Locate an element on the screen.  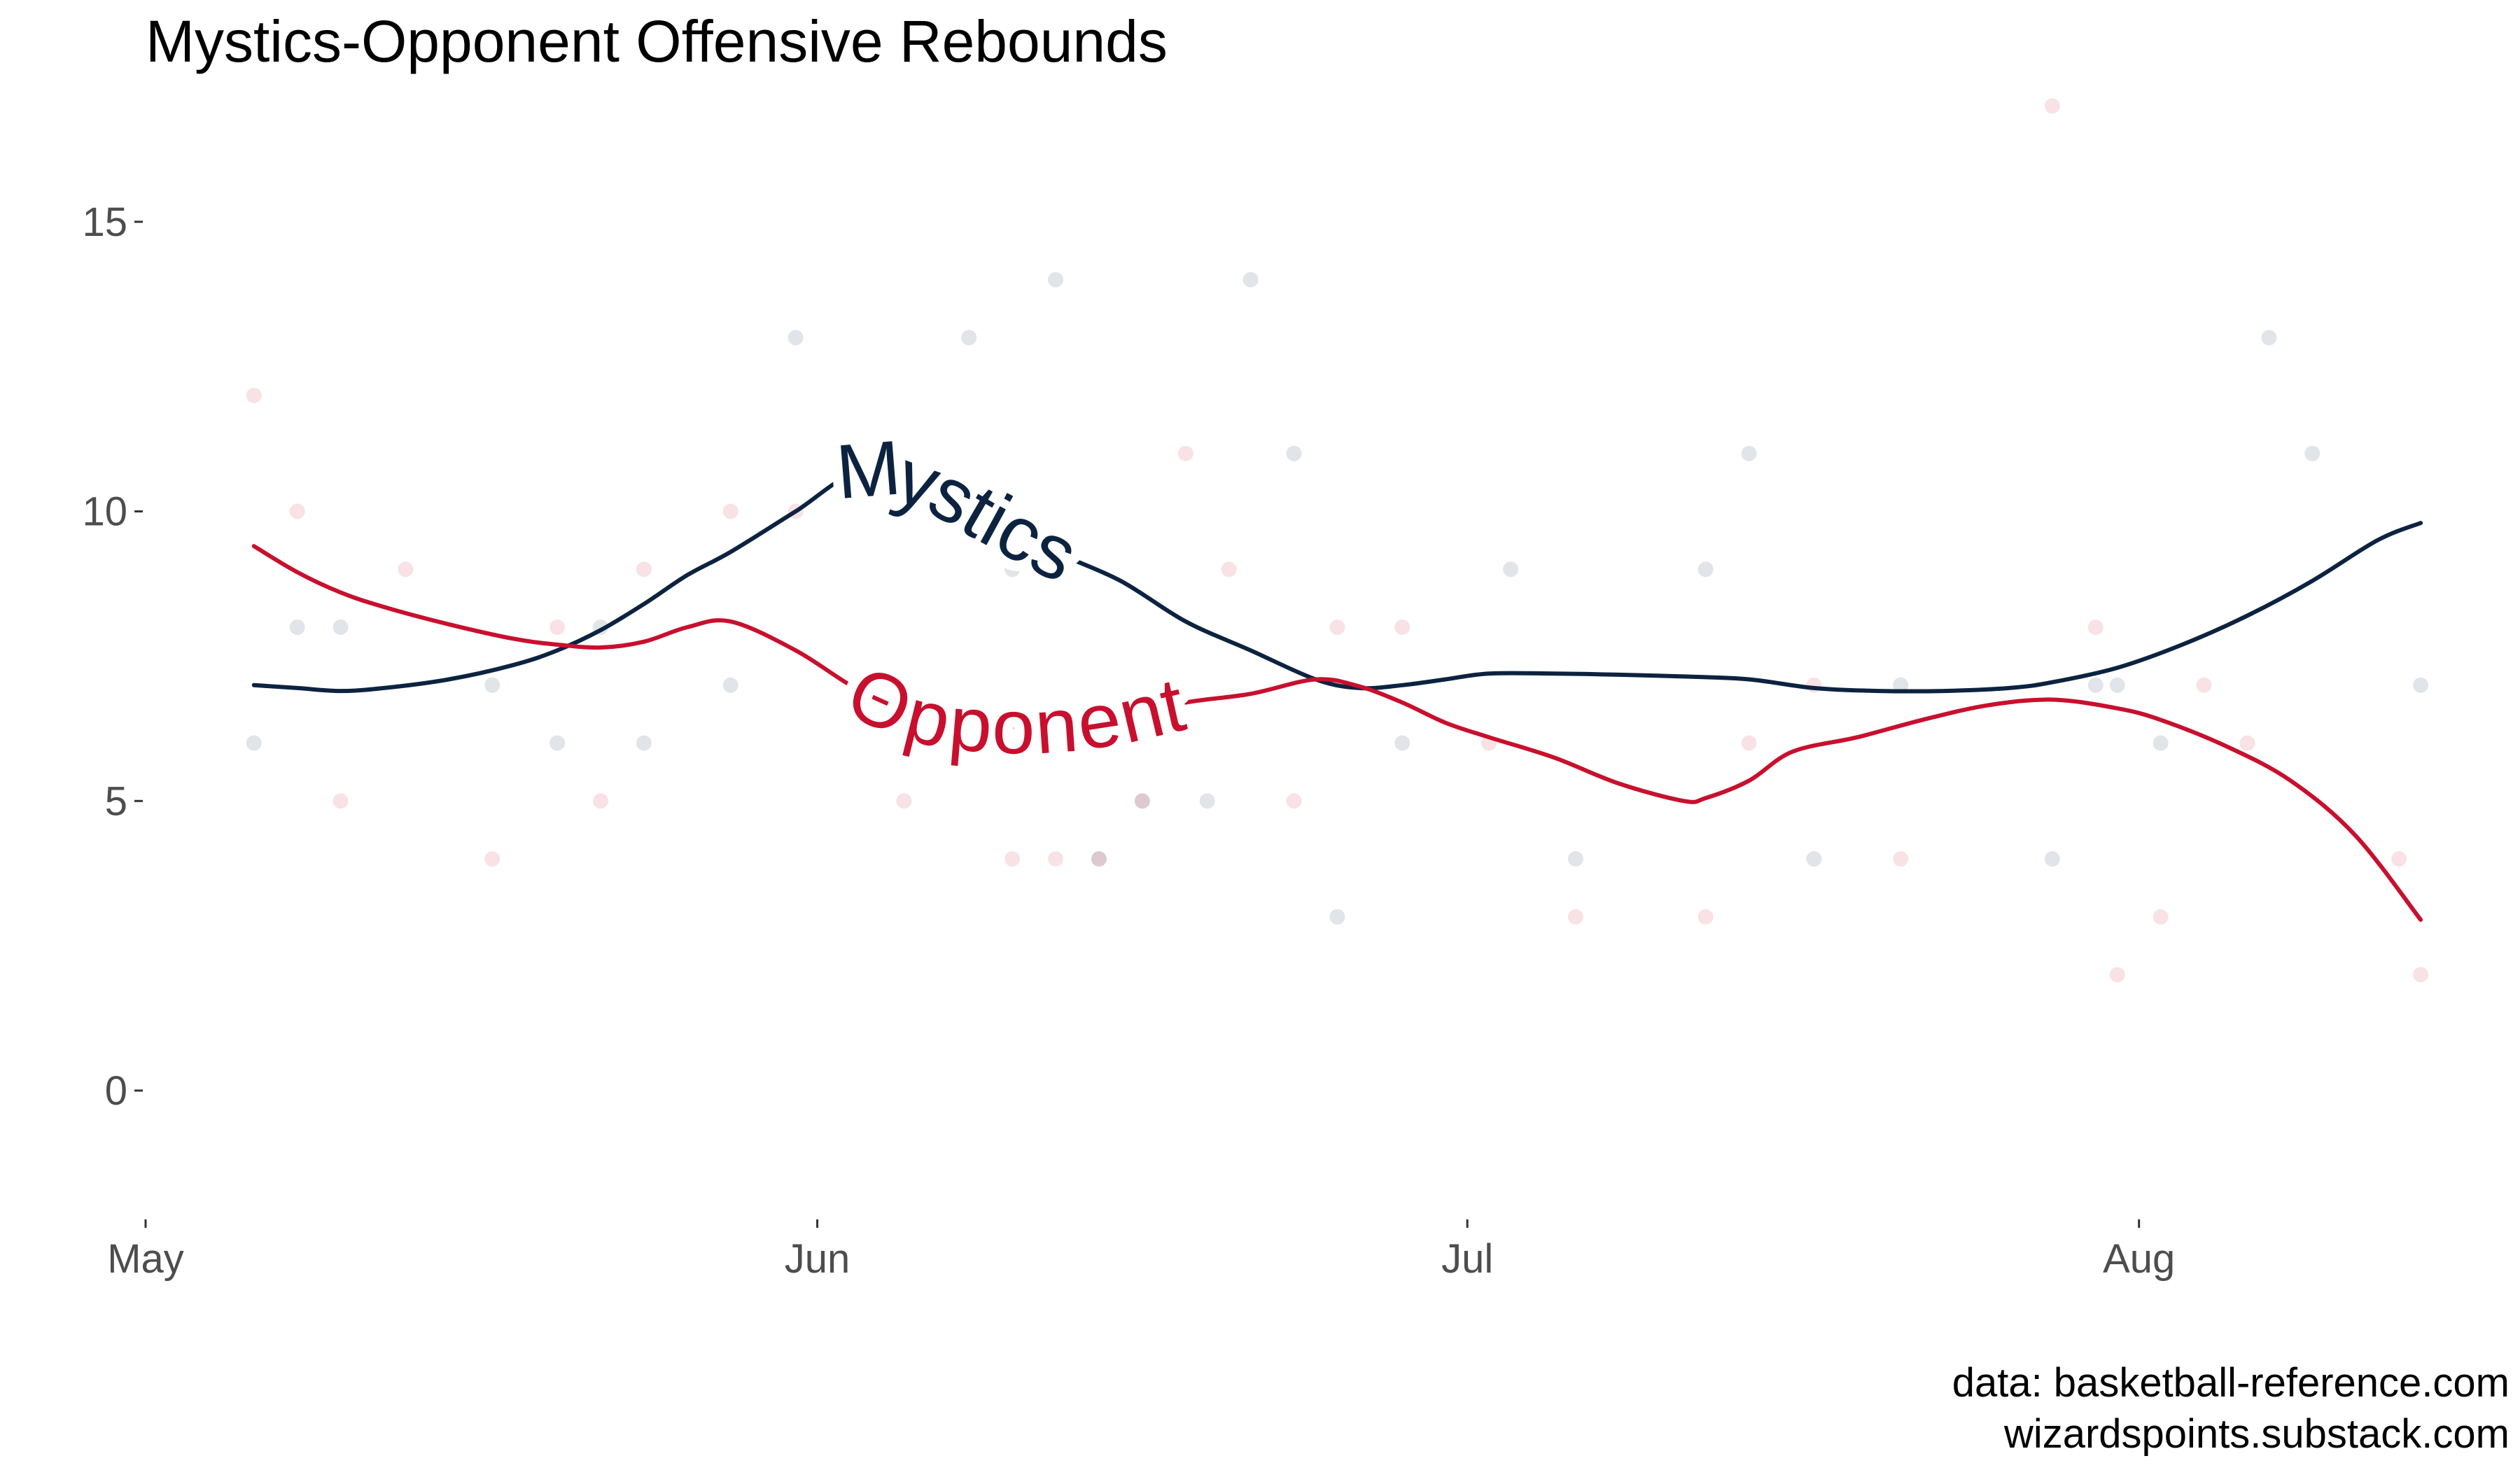
x-tick-label: May is located at coordinates (145, 1259).